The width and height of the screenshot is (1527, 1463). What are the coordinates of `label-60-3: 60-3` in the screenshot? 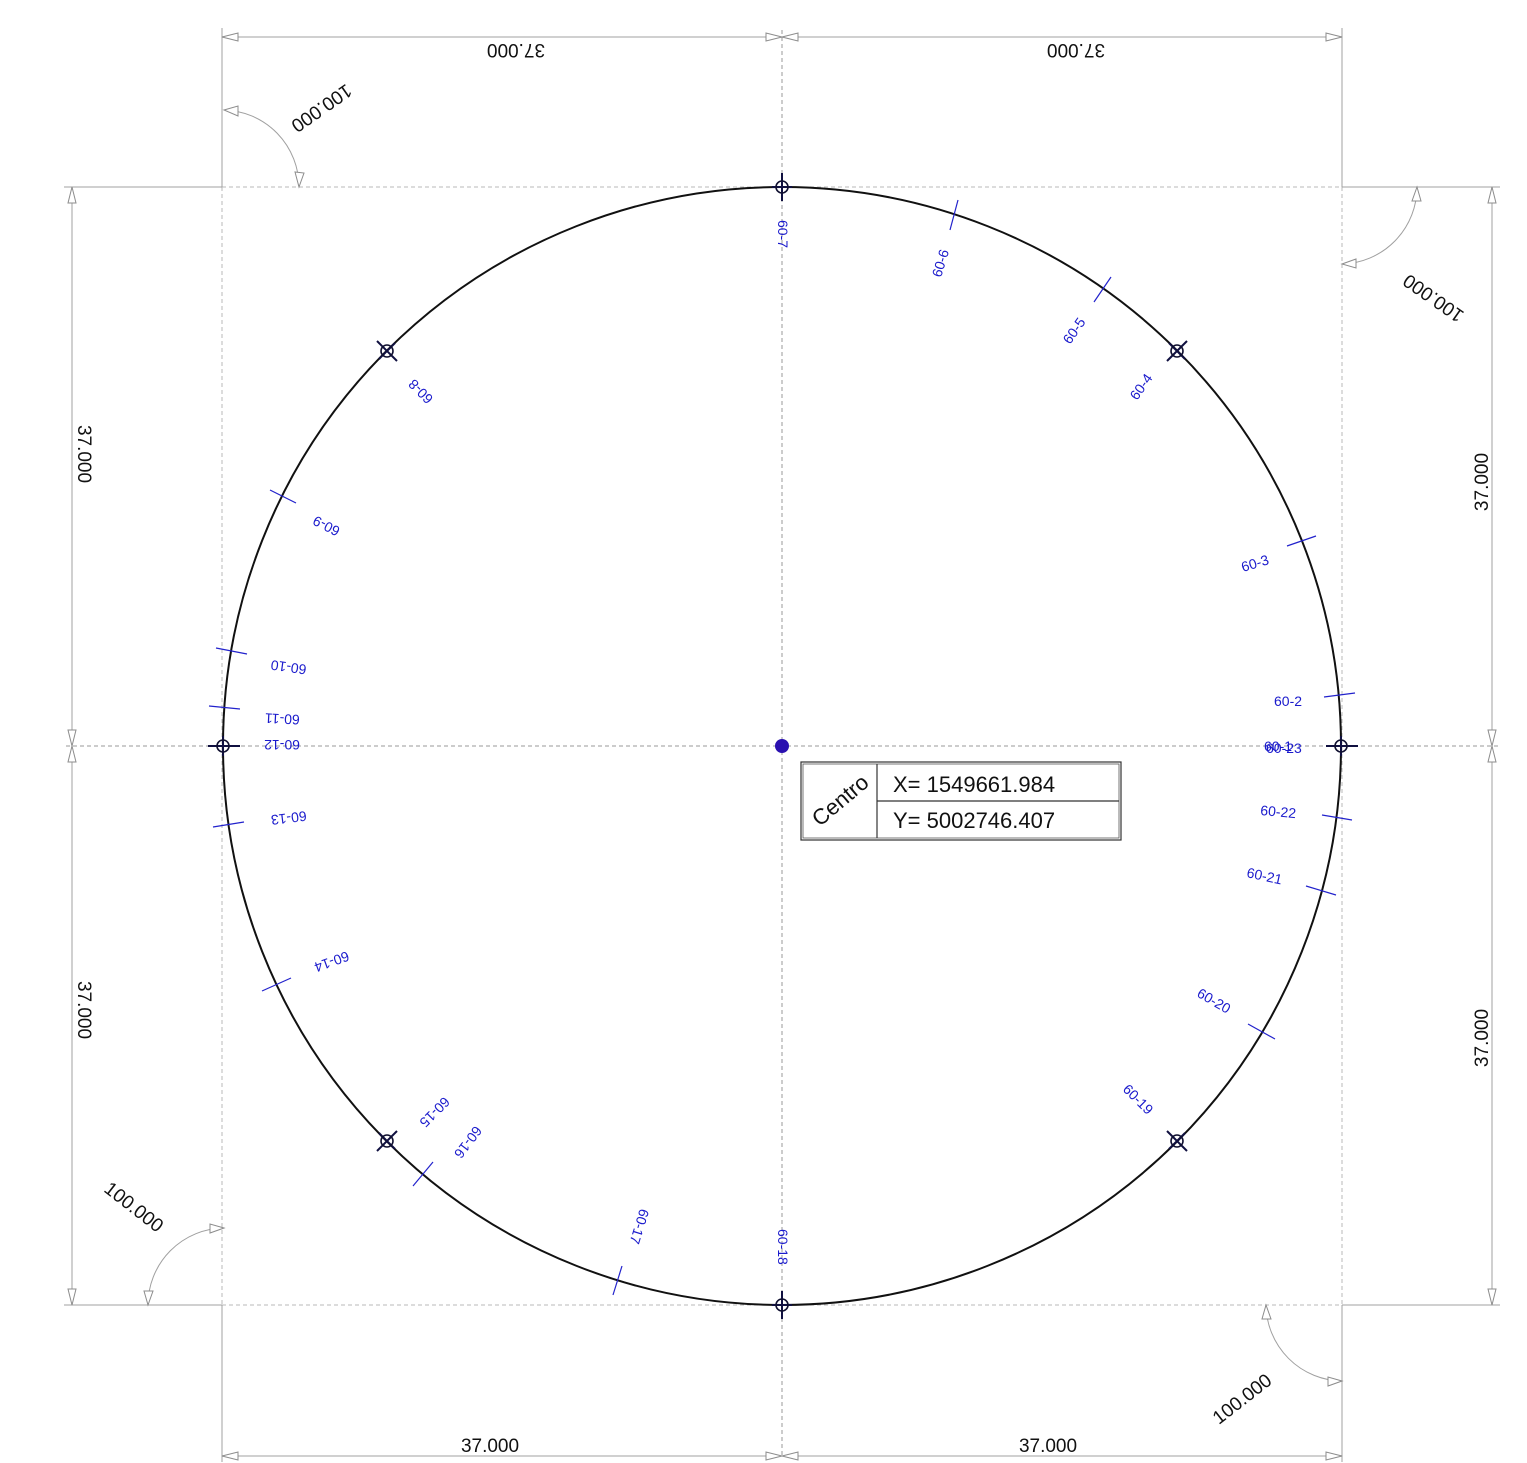 It's located at (1255, 563).